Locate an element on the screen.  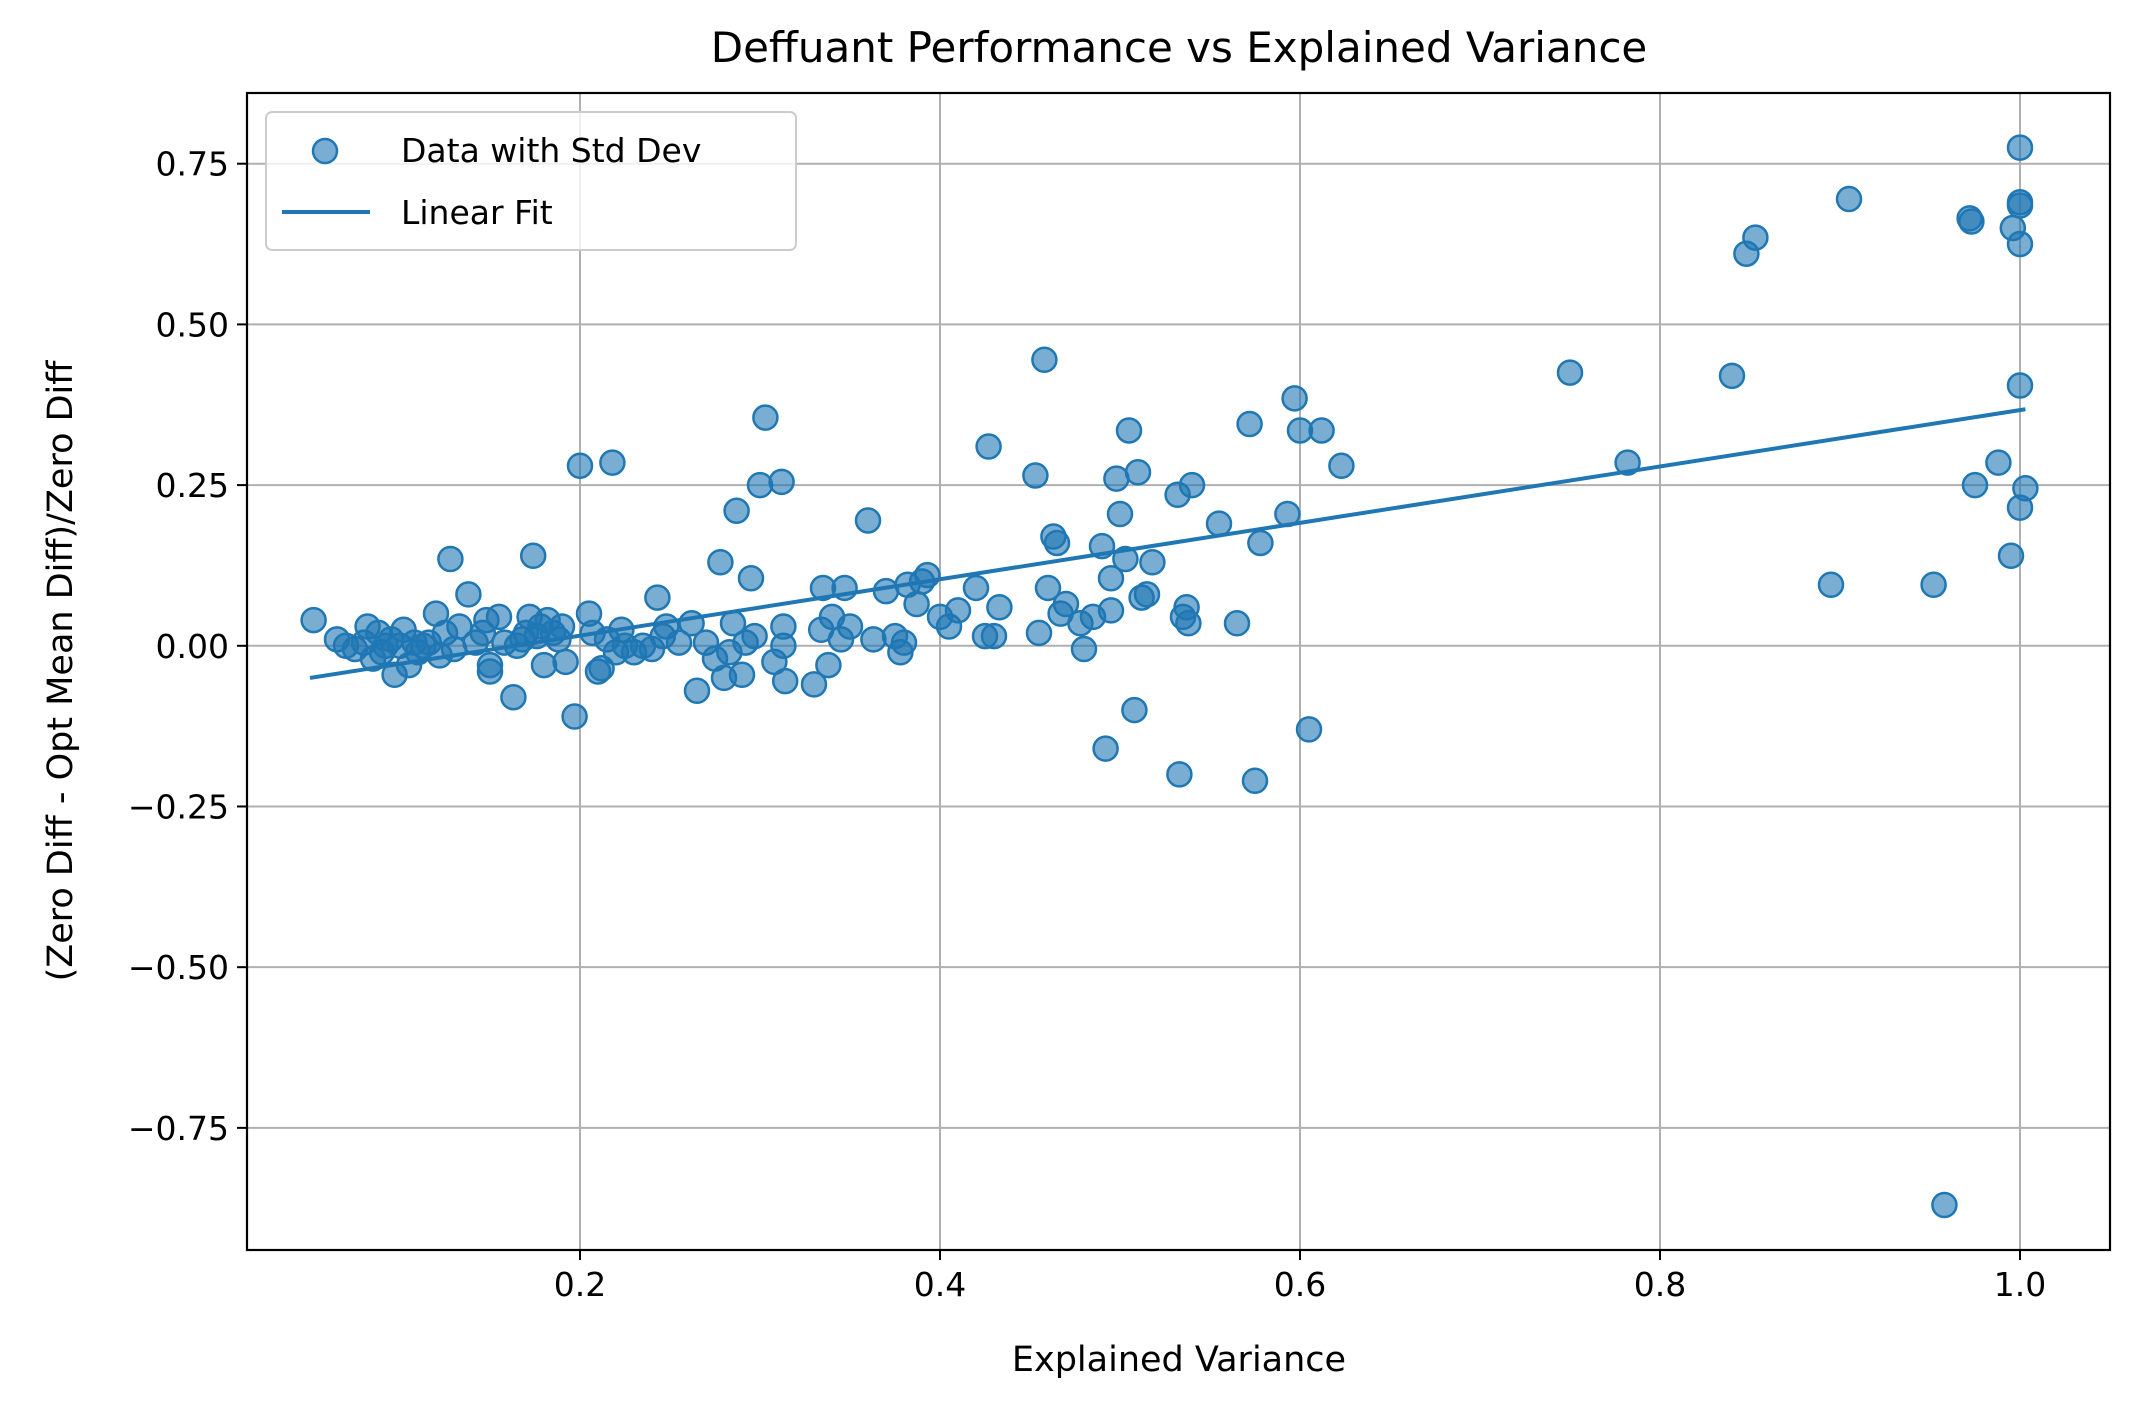
x-tick-label: 0.4 is located at coordinates (940, 1284).